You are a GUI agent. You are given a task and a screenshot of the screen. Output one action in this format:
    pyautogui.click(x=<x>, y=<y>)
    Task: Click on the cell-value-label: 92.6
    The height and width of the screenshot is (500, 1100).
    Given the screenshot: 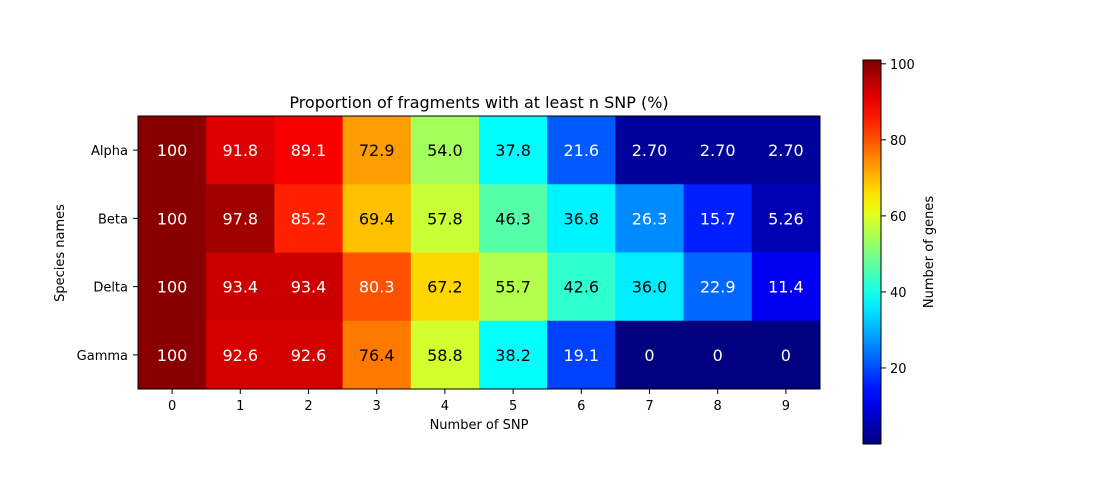 What is the action you would take?
    pyautogui.click(x=240, y=355)
    